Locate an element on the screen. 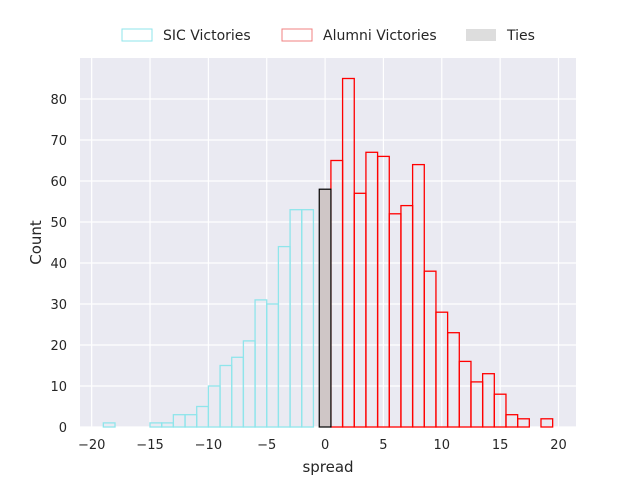 Image resolution: width=640 pixels, height=480 pixels. y-tick-label: 80 is located at coordinates (58, 100).